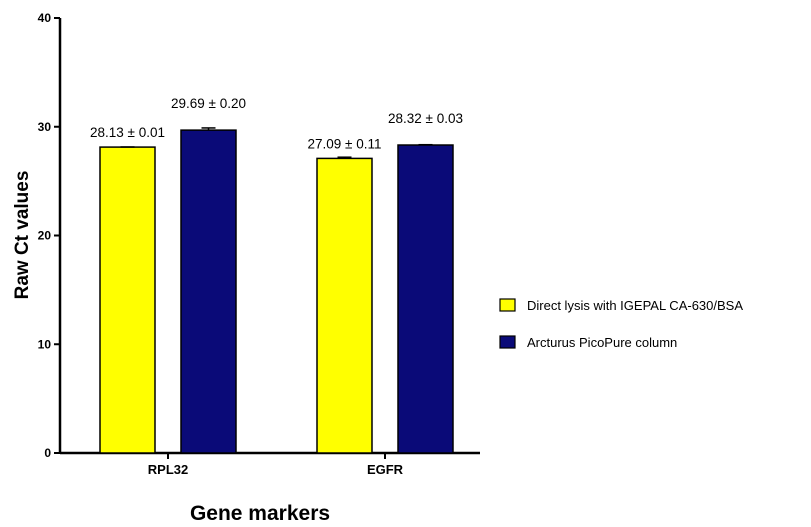 The image size is (811, 527). I want to click on y-axis-label: Raw Ct values, so click(22, 235).